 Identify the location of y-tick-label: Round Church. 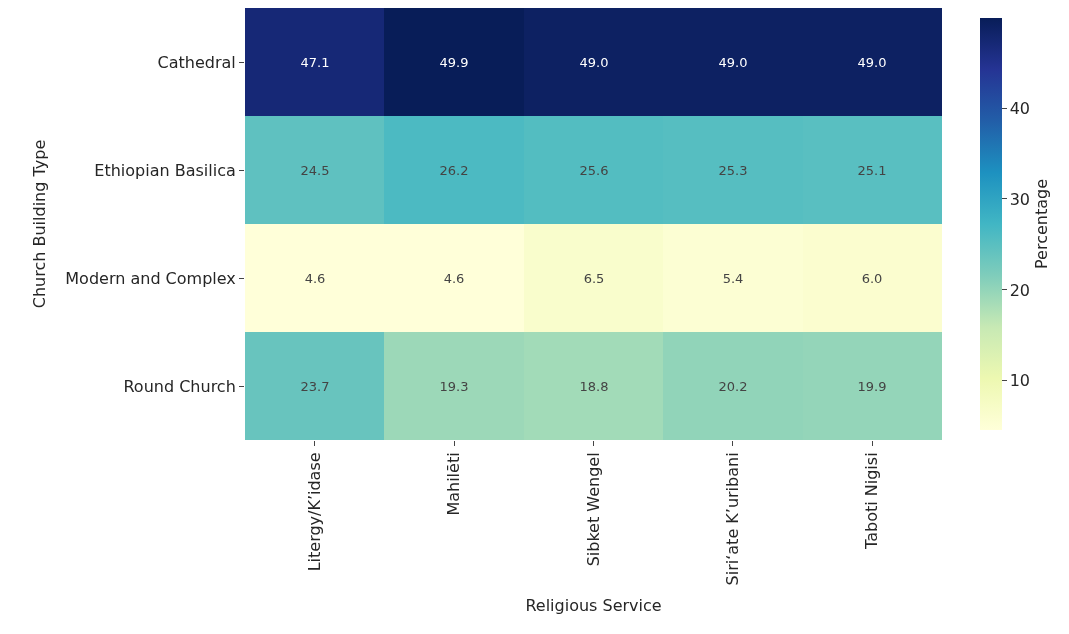
(179, 386).